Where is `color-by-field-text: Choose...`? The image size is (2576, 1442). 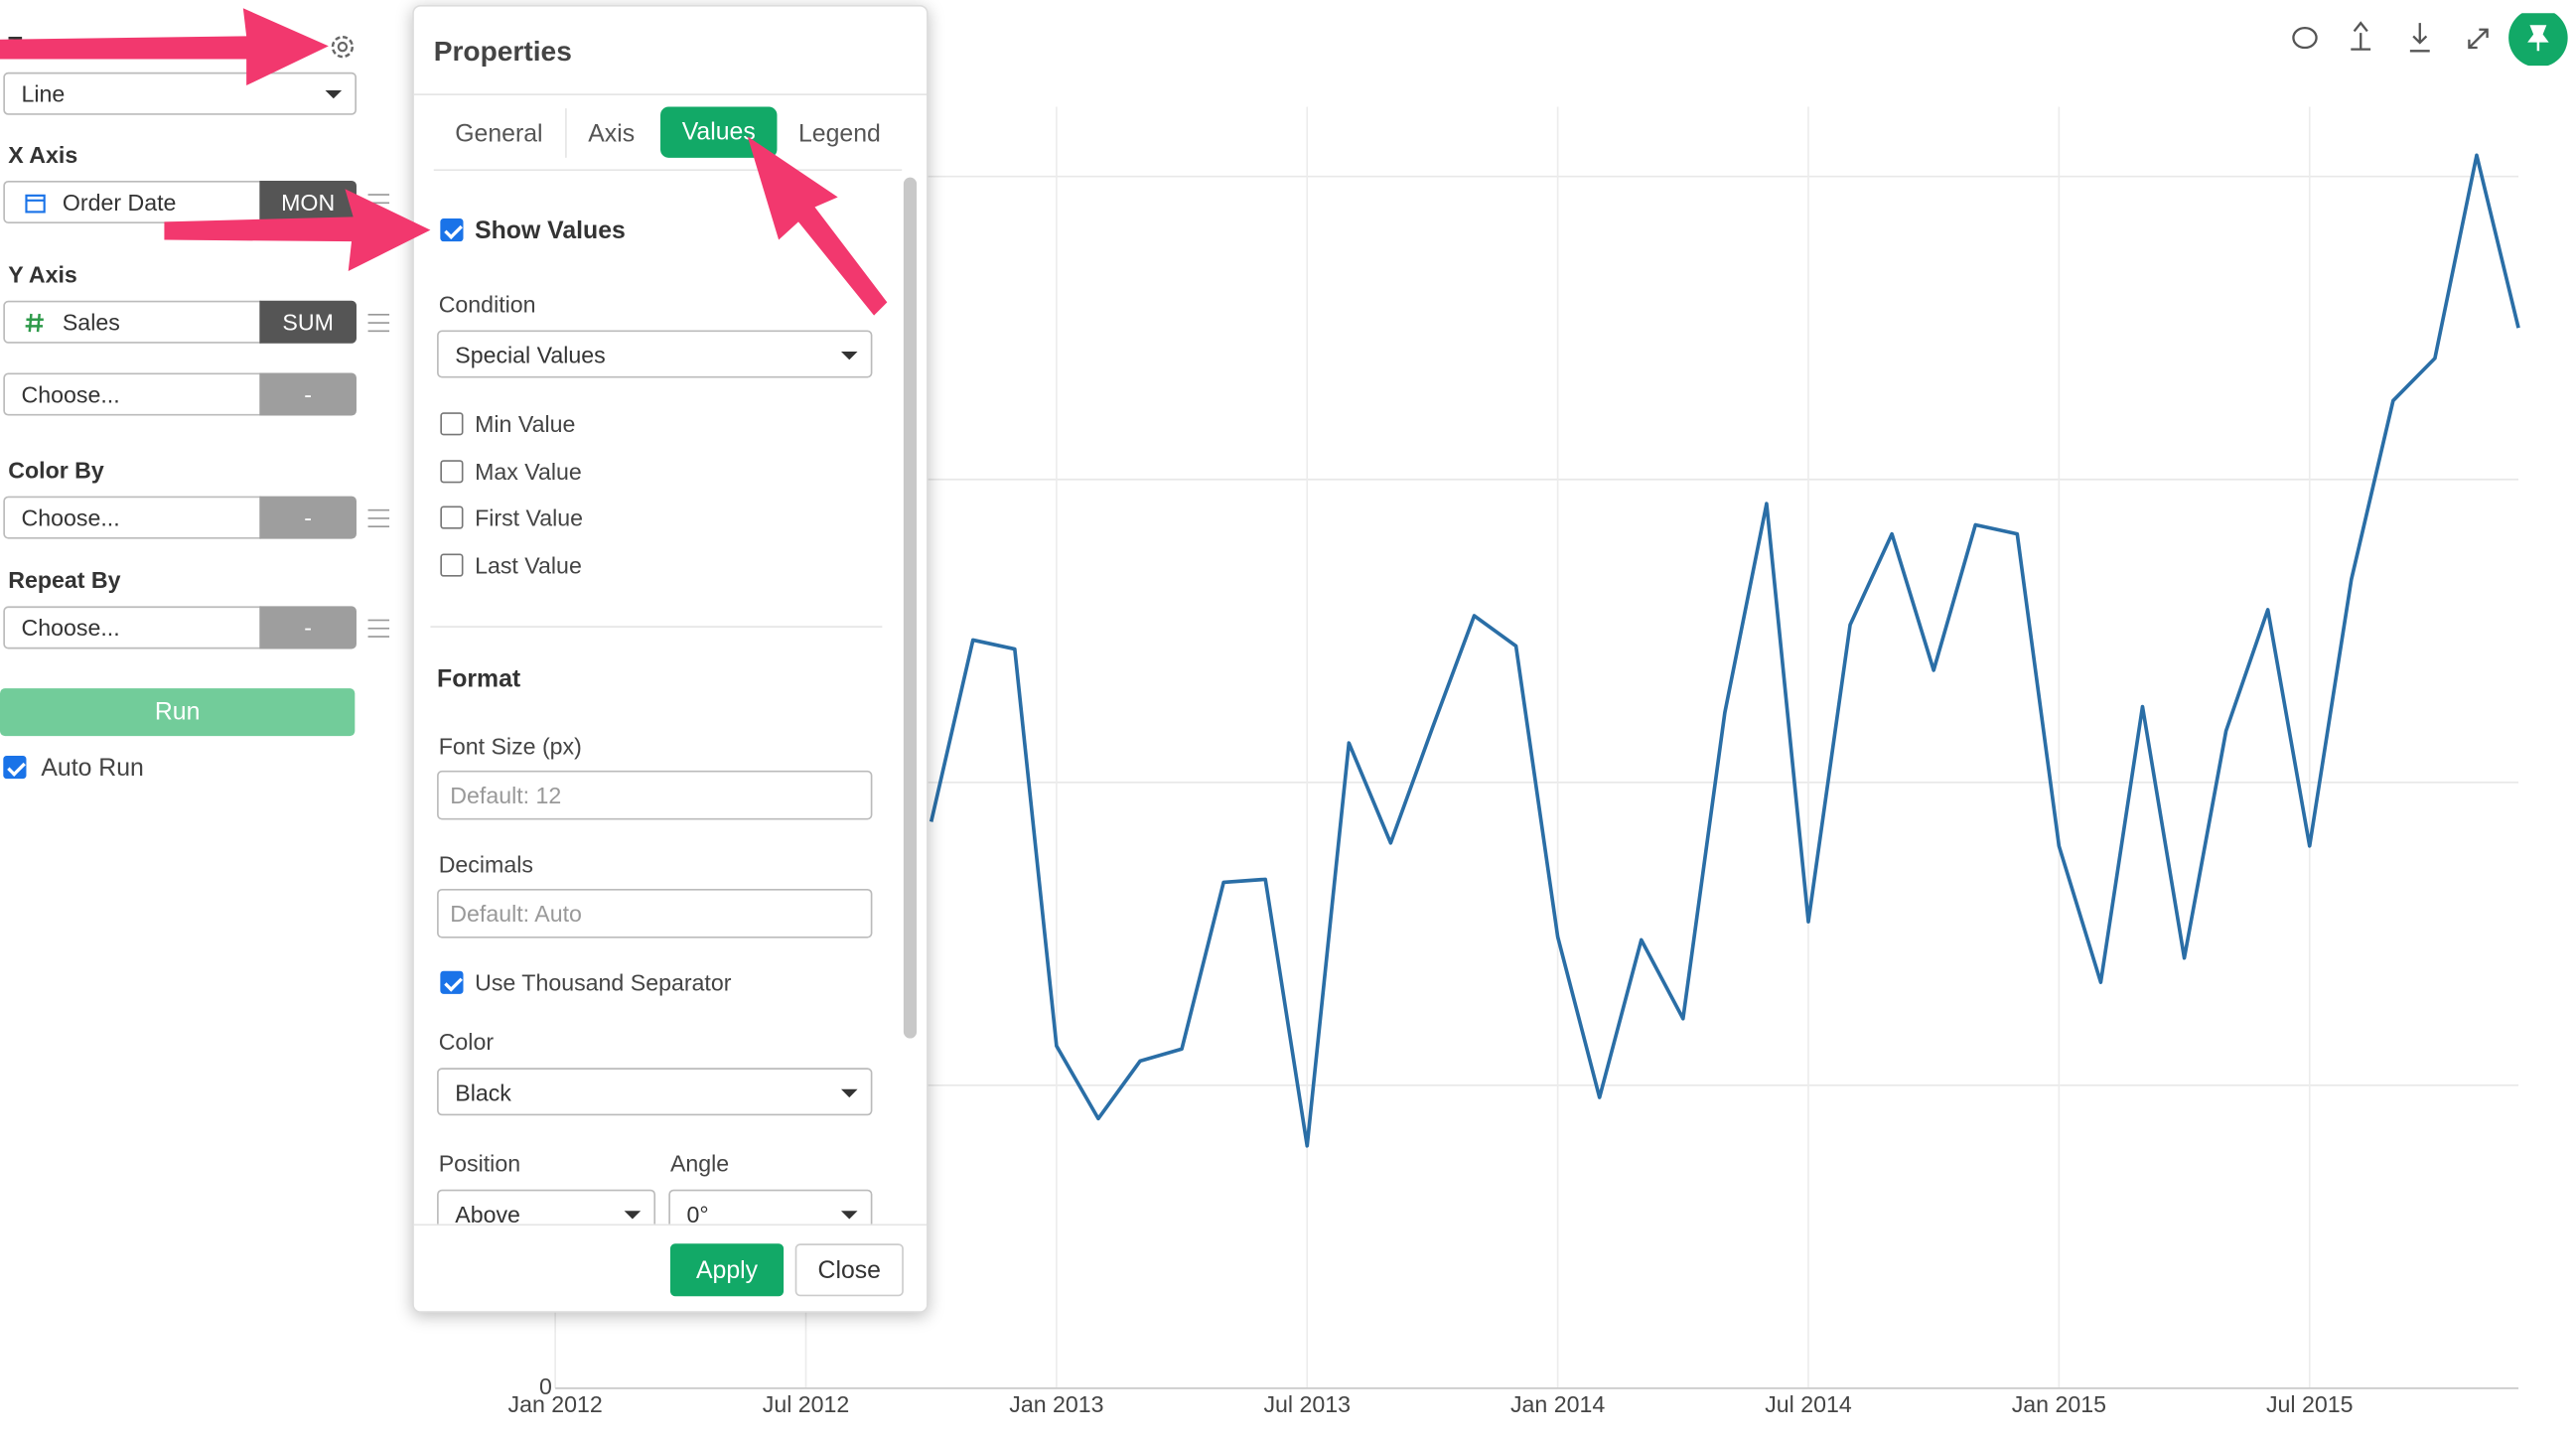 color-by-field-text: Choose... is located at coordinates (70, 517).